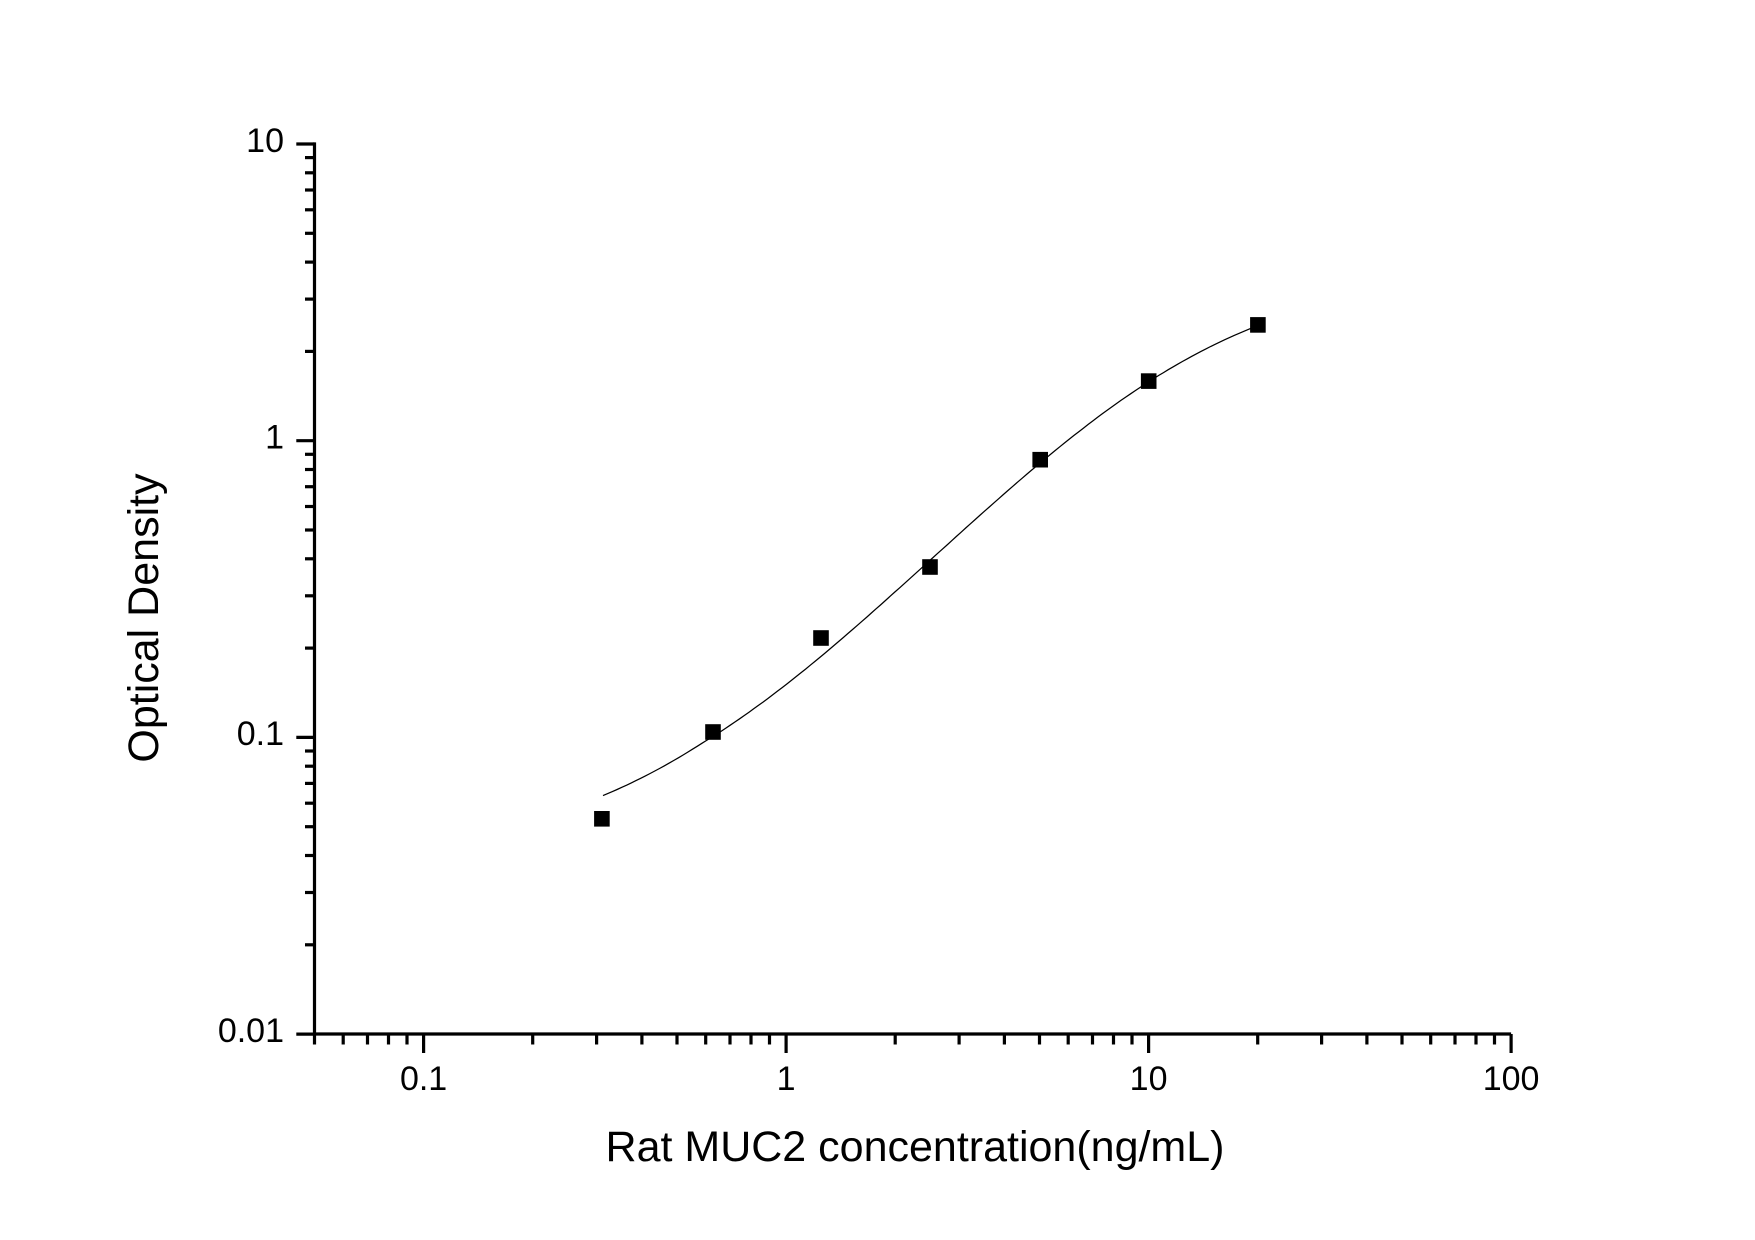 The height and width of the screenshot is (1240, 1755). Describe the element at coordinates (144, 618) in the screenshot. I see `svg-text: Optical Density` at that location.